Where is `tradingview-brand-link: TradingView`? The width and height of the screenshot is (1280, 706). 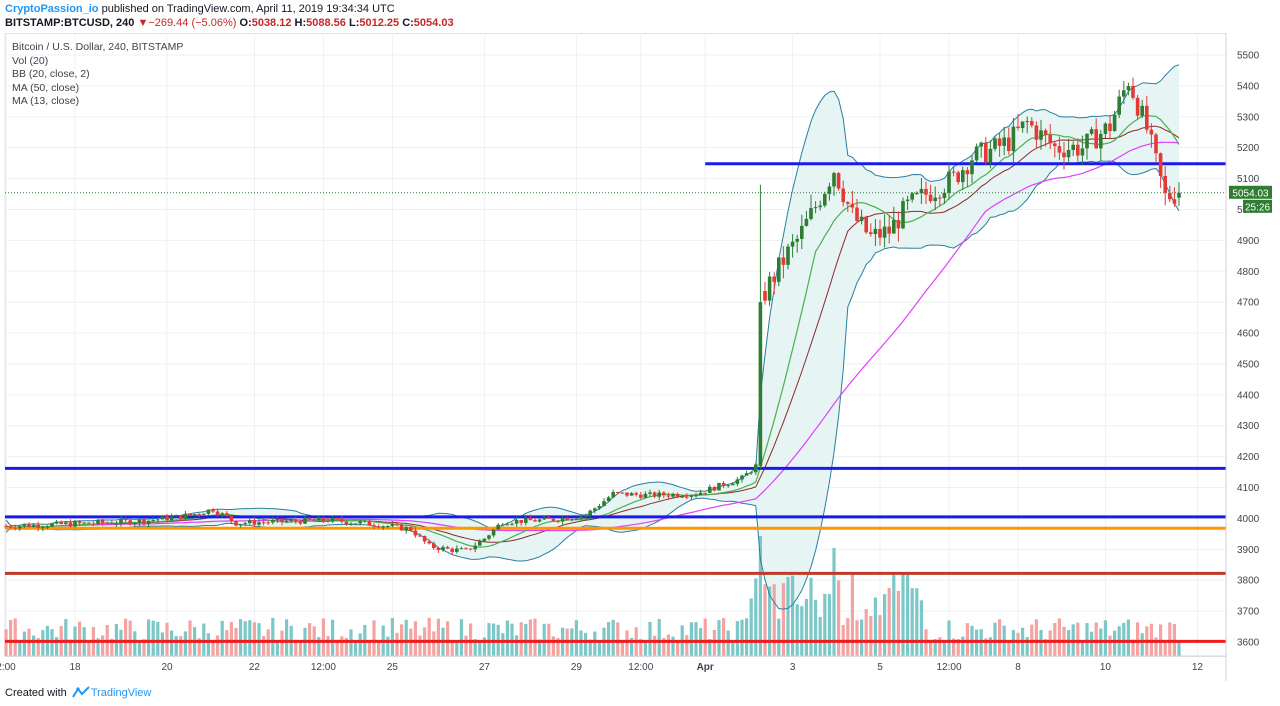 tradingview-brand-link: TradingView is located at coordinates (121, 693).